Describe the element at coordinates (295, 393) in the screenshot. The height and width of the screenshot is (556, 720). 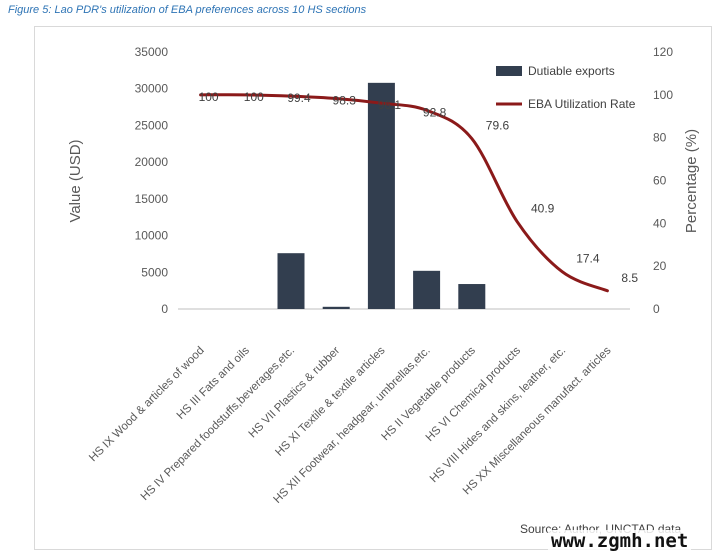
I see `x-category-label: HS VII Plastics & rubber` at that location.